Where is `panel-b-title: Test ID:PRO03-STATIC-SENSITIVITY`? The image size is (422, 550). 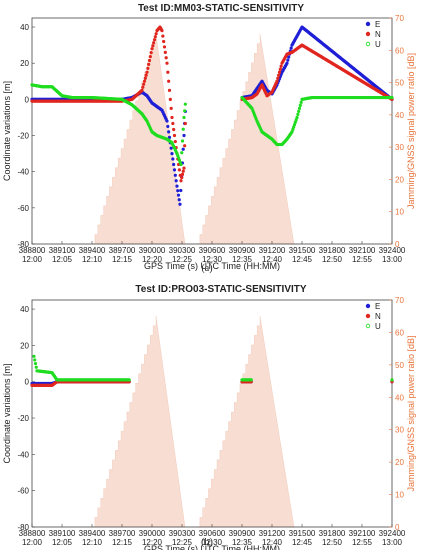 panel-b-title: Test ID:PRO03-STATIC-SENSITIVITY is located at coordinates (220, 289).